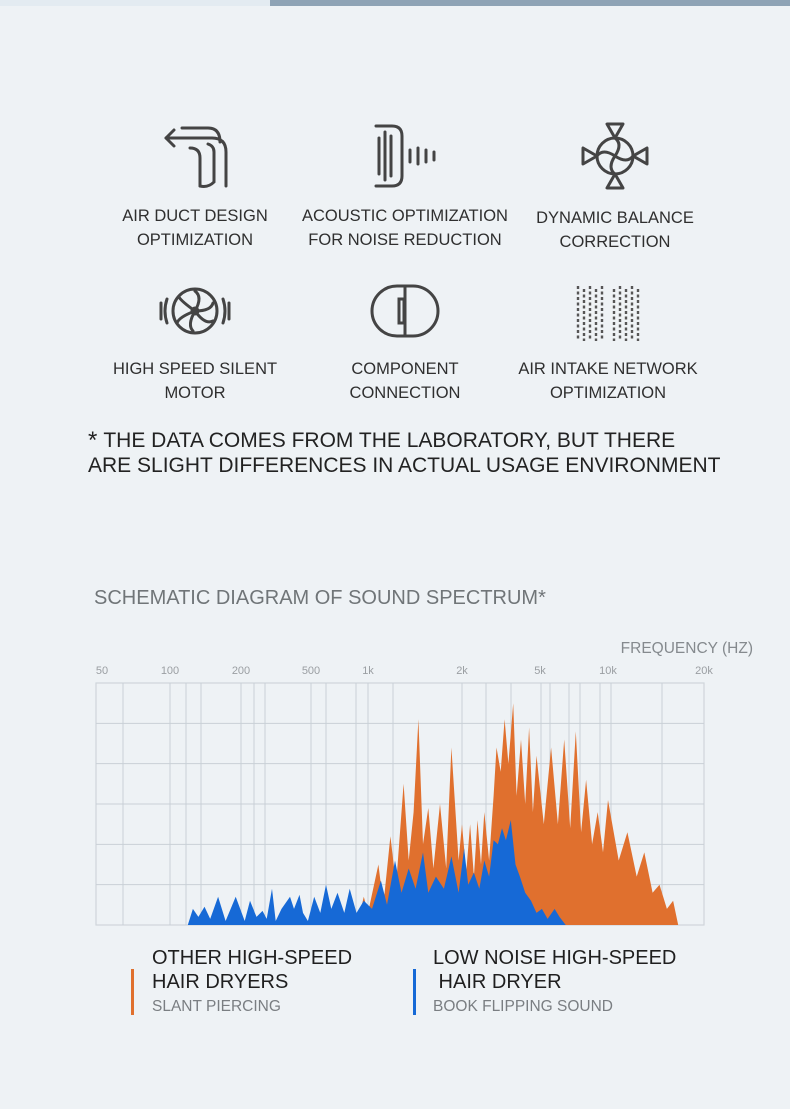 The height and width of the screenshot is (1109, 790). I want to click on top-banner-left, so click(135, 3).